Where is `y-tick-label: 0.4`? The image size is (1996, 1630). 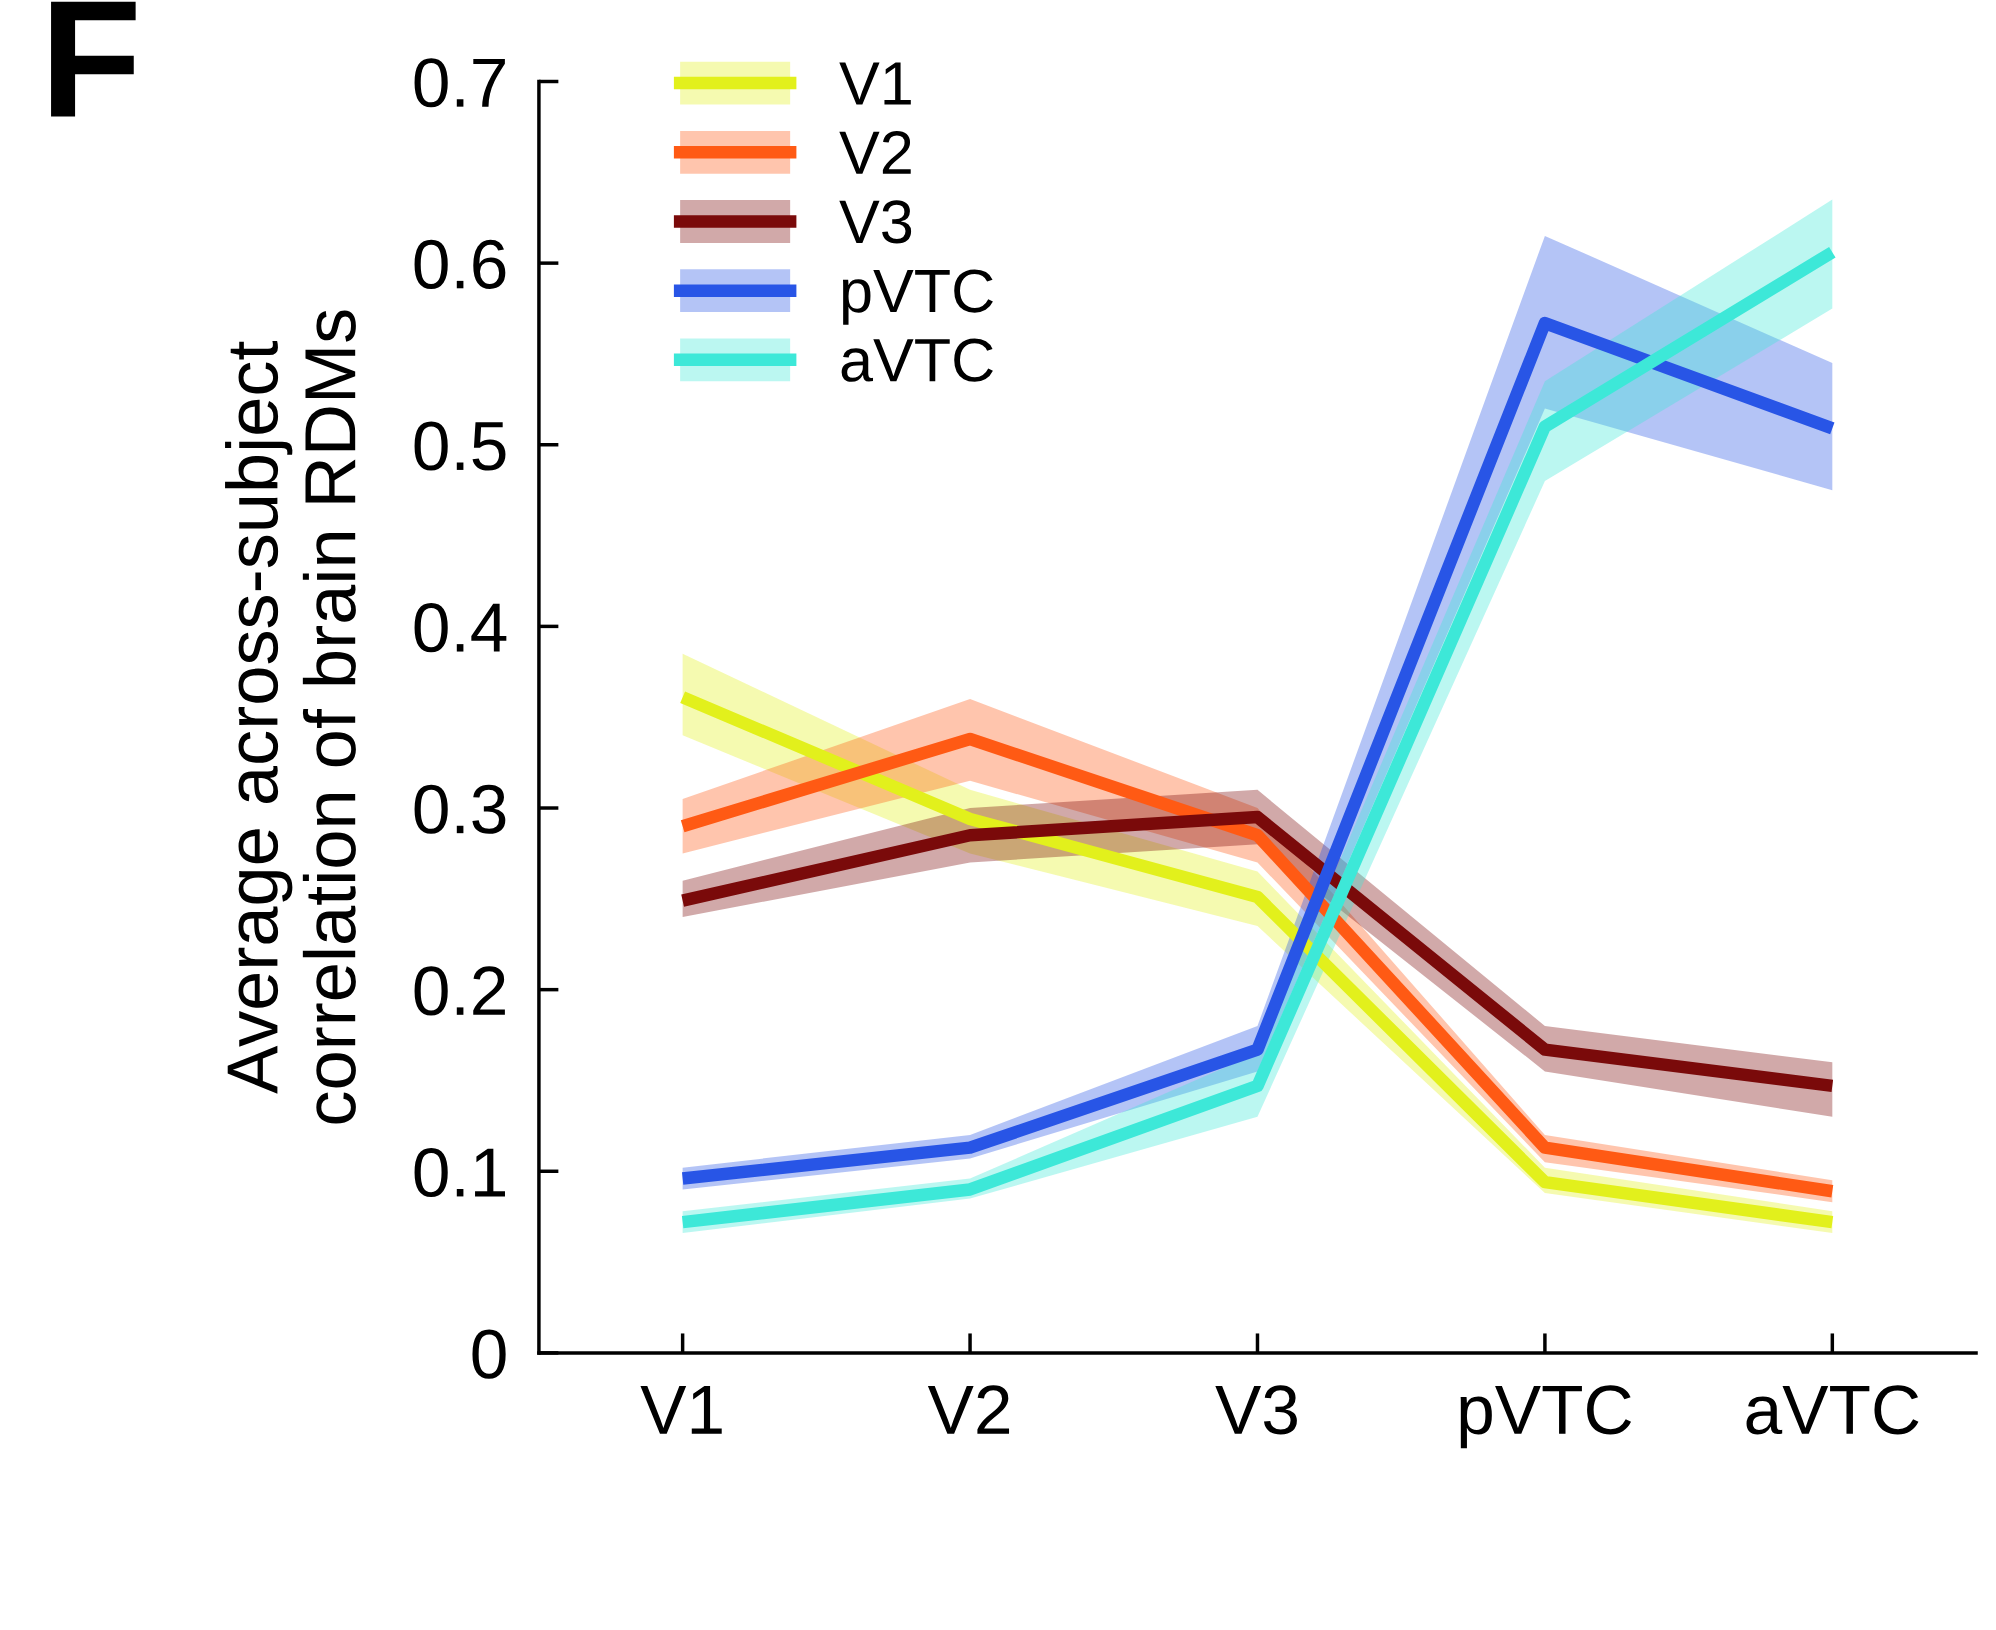 y-tick-label: 0.4 is located at coordinates (460, 628).